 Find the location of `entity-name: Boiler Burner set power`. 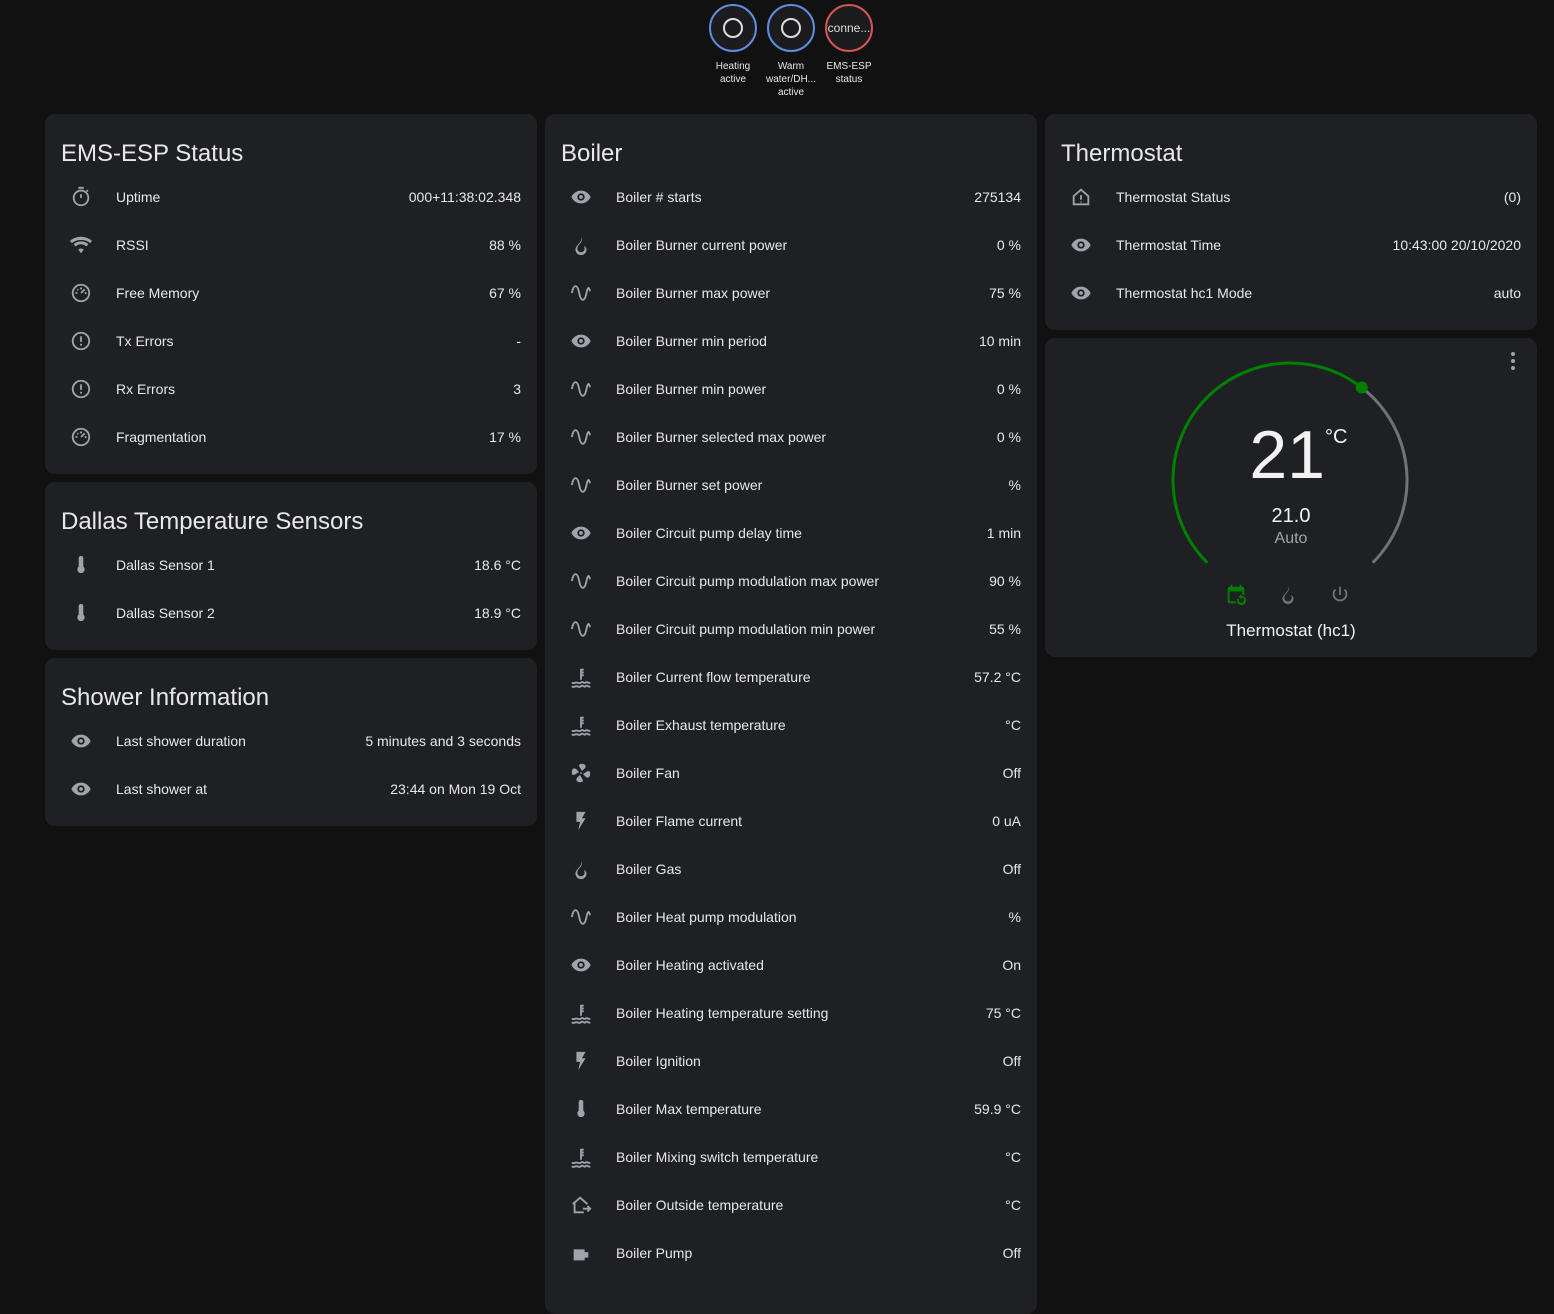

entity-name: Boiler Burner set power is located at coordinates (689, 485).